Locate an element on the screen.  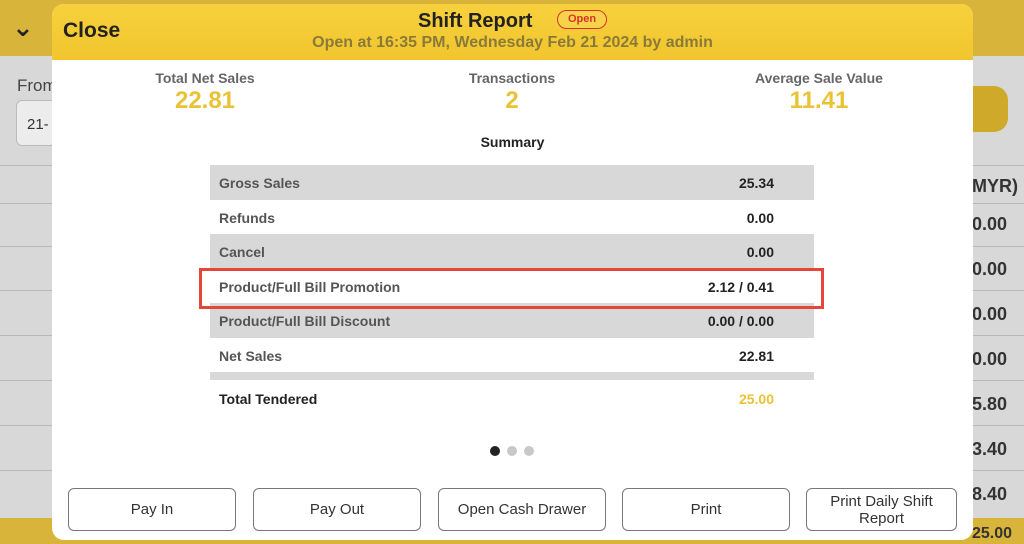
row-value: 0.00 / 0.00 is located at coordinates (740, 321).